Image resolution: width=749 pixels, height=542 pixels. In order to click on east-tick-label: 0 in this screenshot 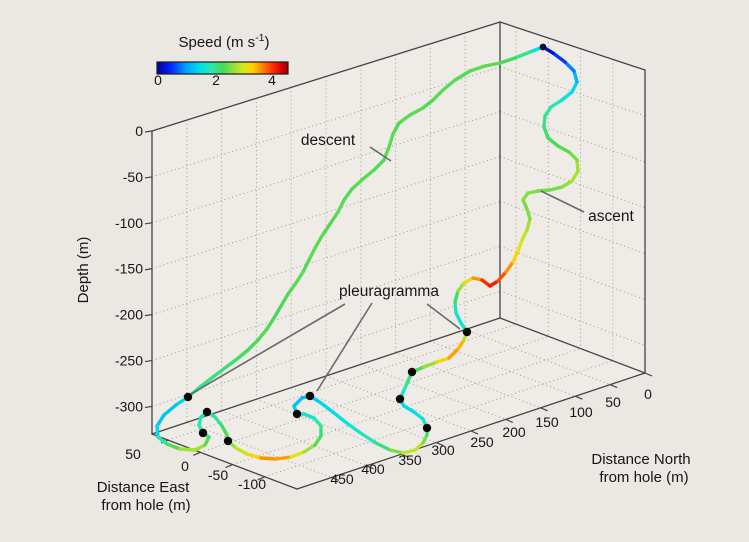, I will do `click(185, 466)`.